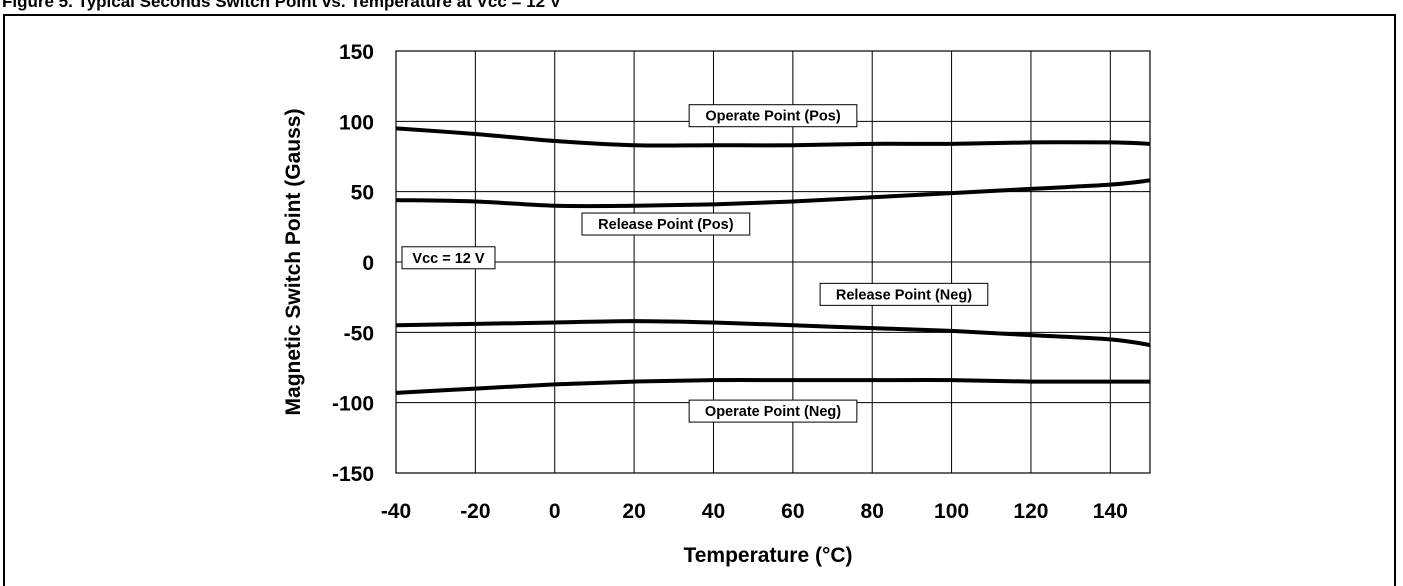 This screenshot has height=586, width=1403. I want to click on annotation-1-text: Vcc = 12 V, so click(448, 259).